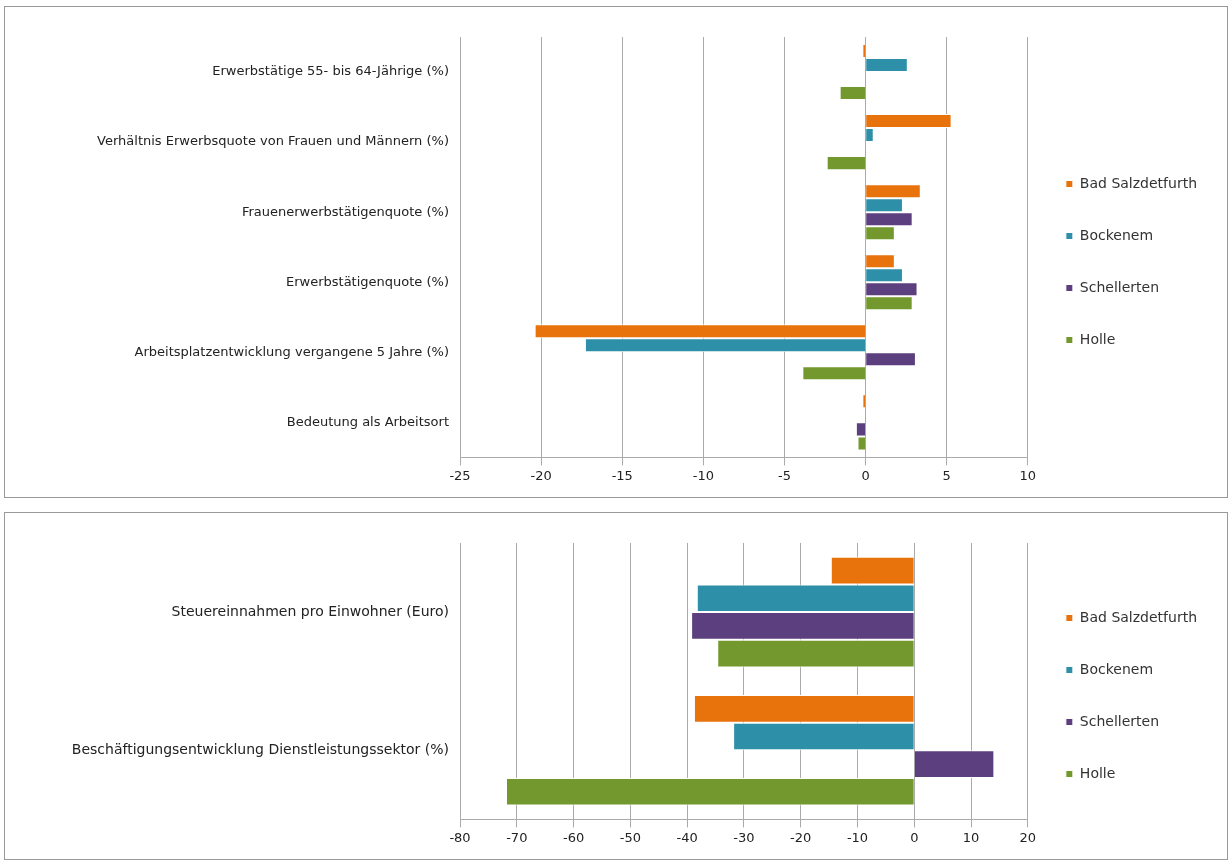  I want to click on x-tick-label: -80, so click(460, 837).